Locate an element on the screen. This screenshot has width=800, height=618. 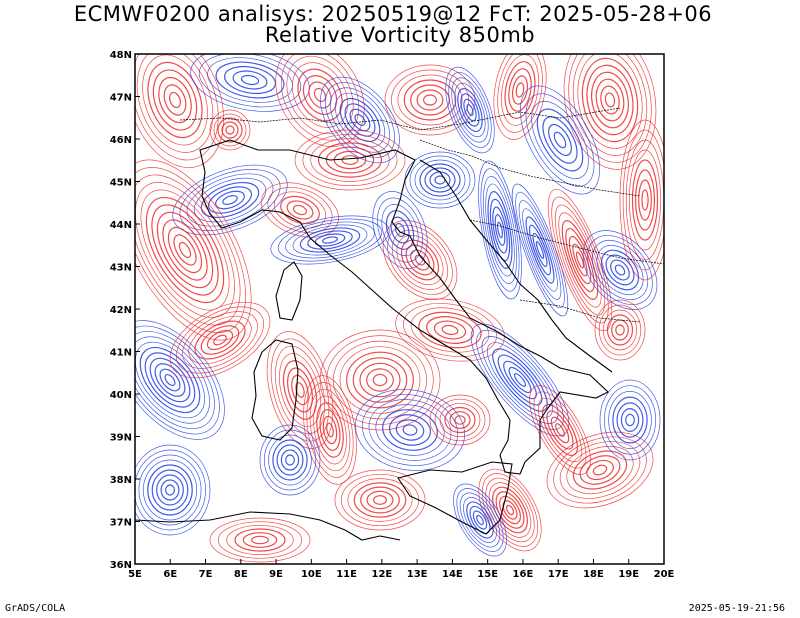
lat-tick-label: 45N is located at coordinates (121, 183).